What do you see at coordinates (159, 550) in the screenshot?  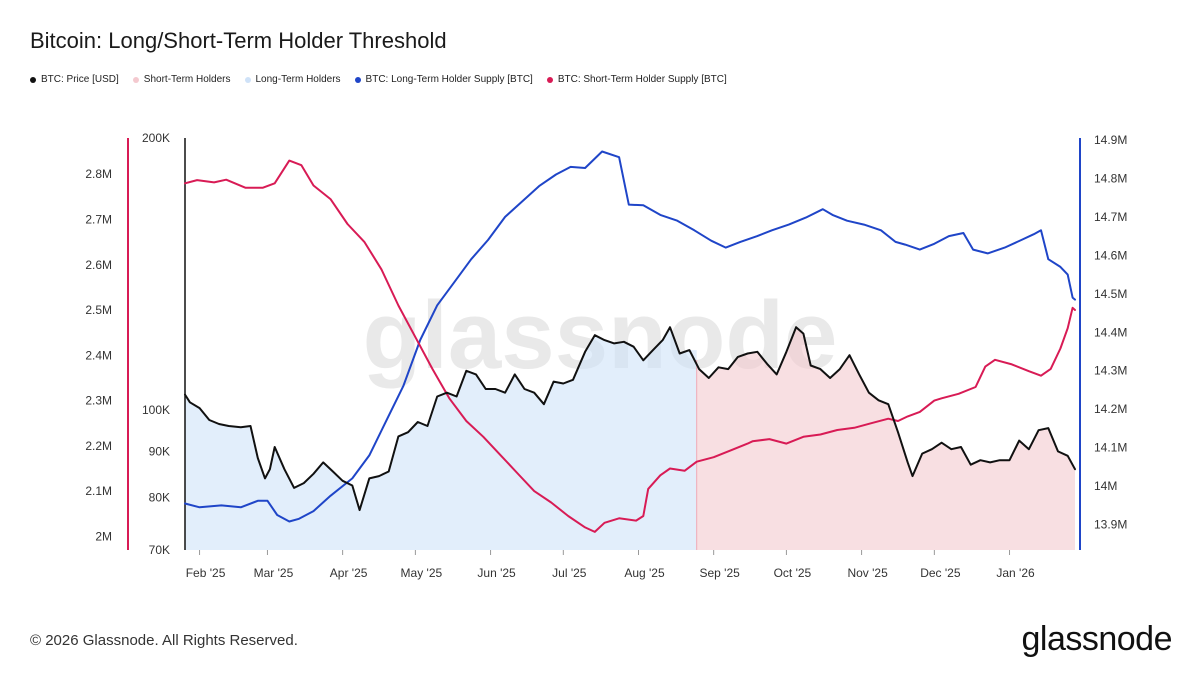 I see `price-tick-label: 70K` at bounding box center [159, 550].